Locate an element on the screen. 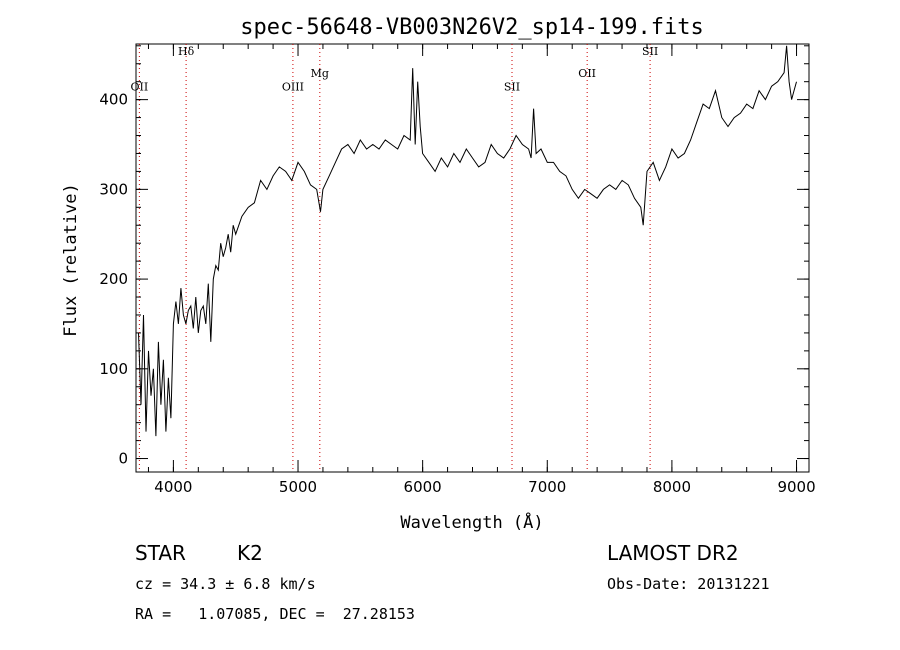  object-type: STAR is located at coordinates (160, 553).